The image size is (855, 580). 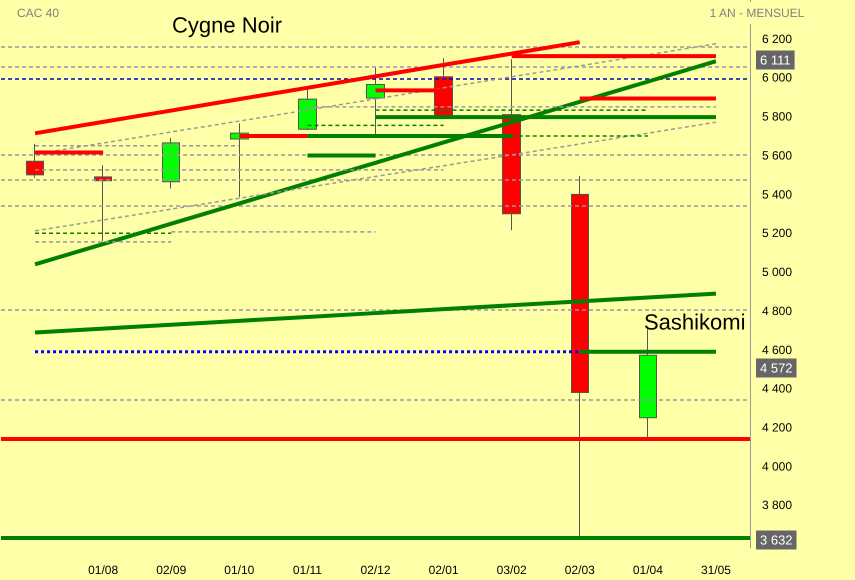 I want to click on y-tick-label: 5 400, so click(x=777, y=194).